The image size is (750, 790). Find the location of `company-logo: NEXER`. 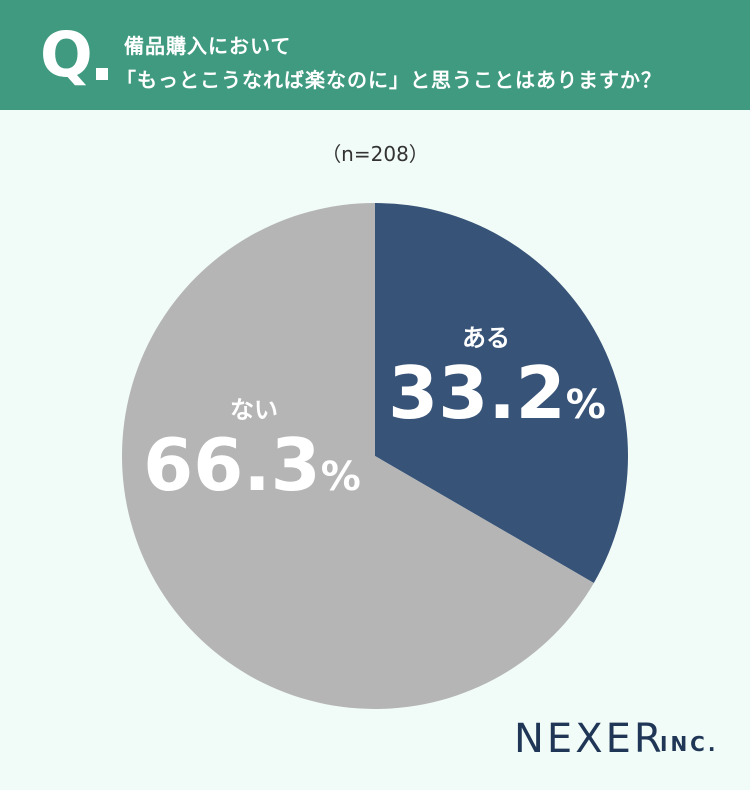

company-logo: NEXER is located at coordinates (589, 739).